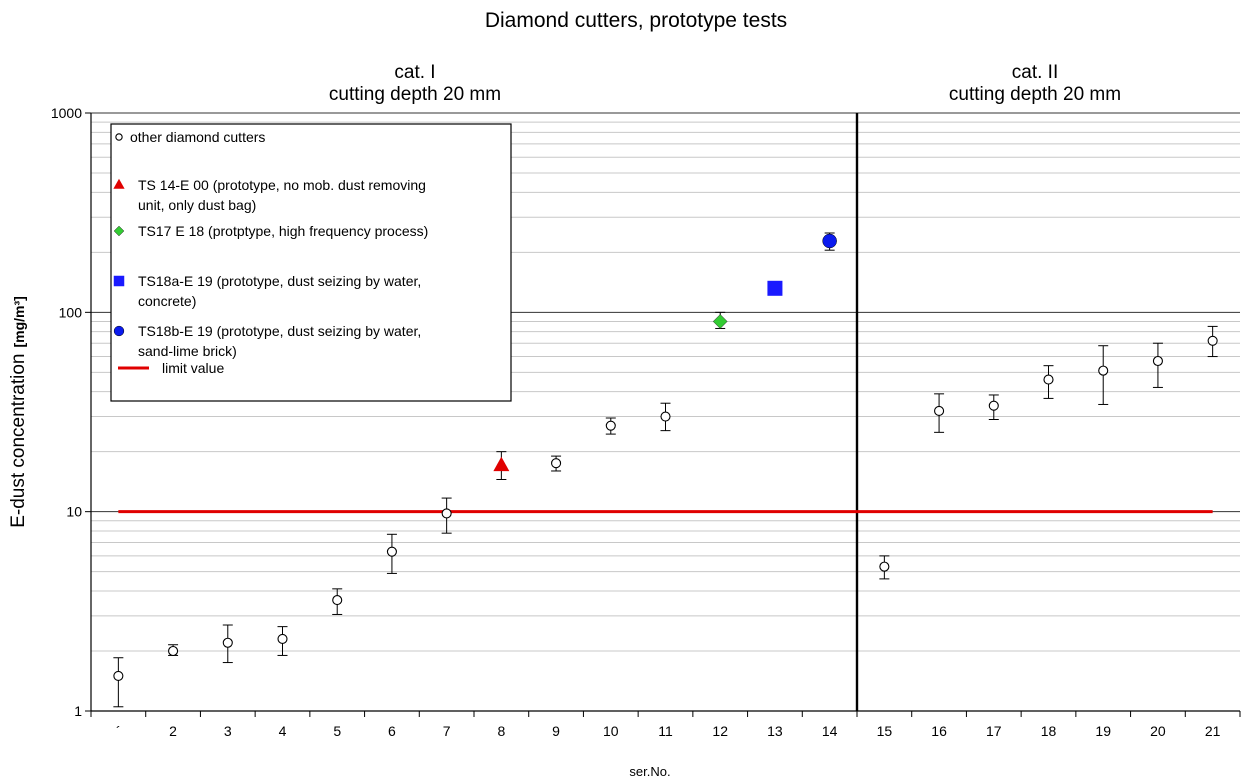 The image size is (1247, 780). Describe the element at coordinates (337, 731) in the screenshot. I see `x-tick-label: 5` at that location.